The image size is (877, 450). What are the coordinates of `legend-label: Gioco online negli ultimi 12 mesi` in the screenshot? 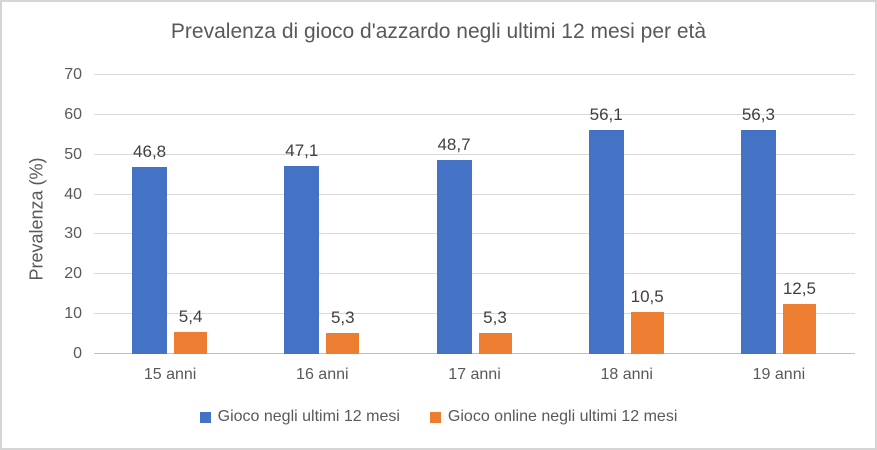 It's located at (562, 416).